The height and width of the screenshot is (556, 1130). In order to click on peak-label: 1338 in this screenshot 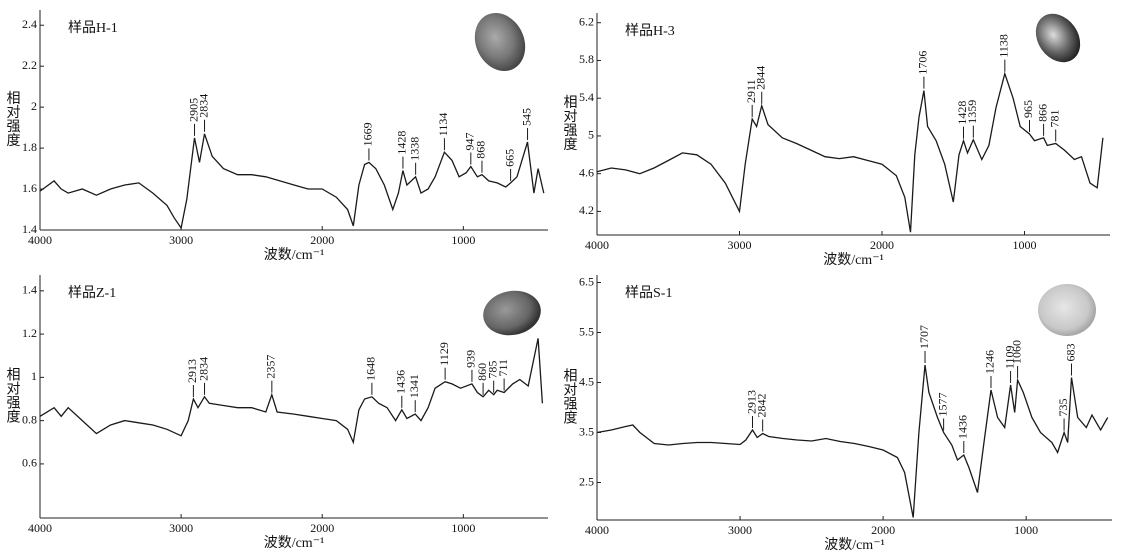, I will do `click(414, 149)`.